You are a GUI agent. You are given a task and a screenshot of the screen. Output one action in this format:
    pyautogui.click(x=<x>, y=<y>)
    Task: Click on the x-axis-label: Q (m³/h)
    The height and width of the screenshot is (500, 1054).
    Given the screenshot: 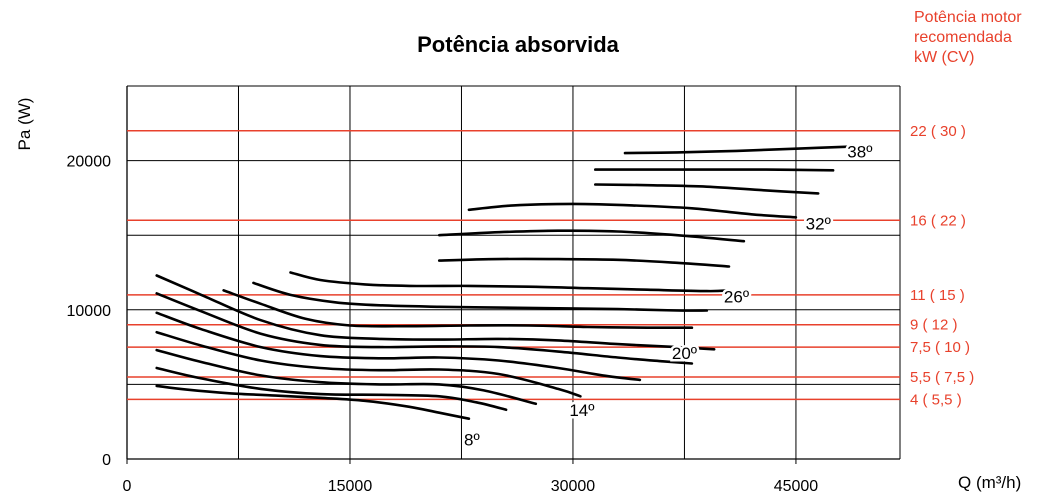 What is the action you would take?
    pyautogui.click(x=989, y=482)
    